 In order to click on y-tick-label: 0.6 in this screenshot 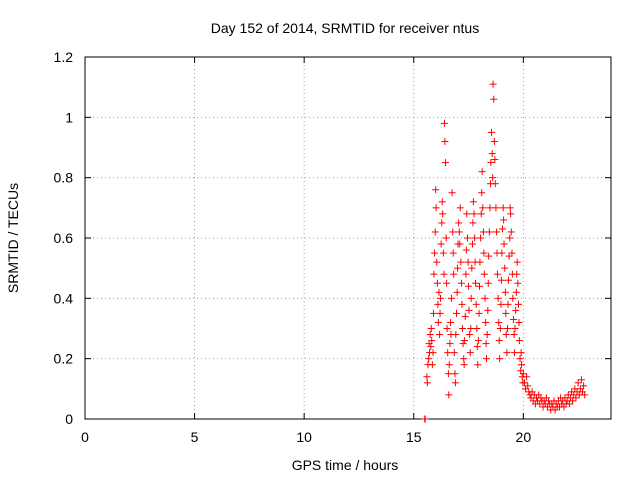, I will do `click(64, 238)`.